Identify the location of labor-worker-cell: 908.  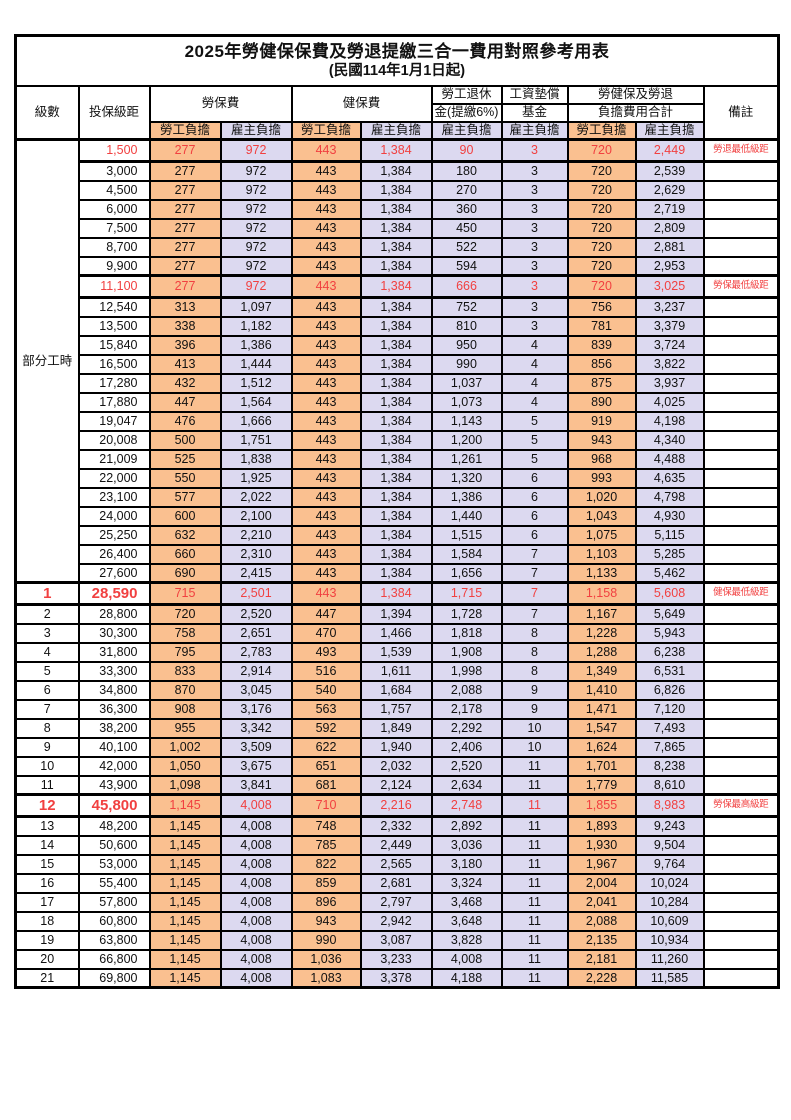
(185, 709).